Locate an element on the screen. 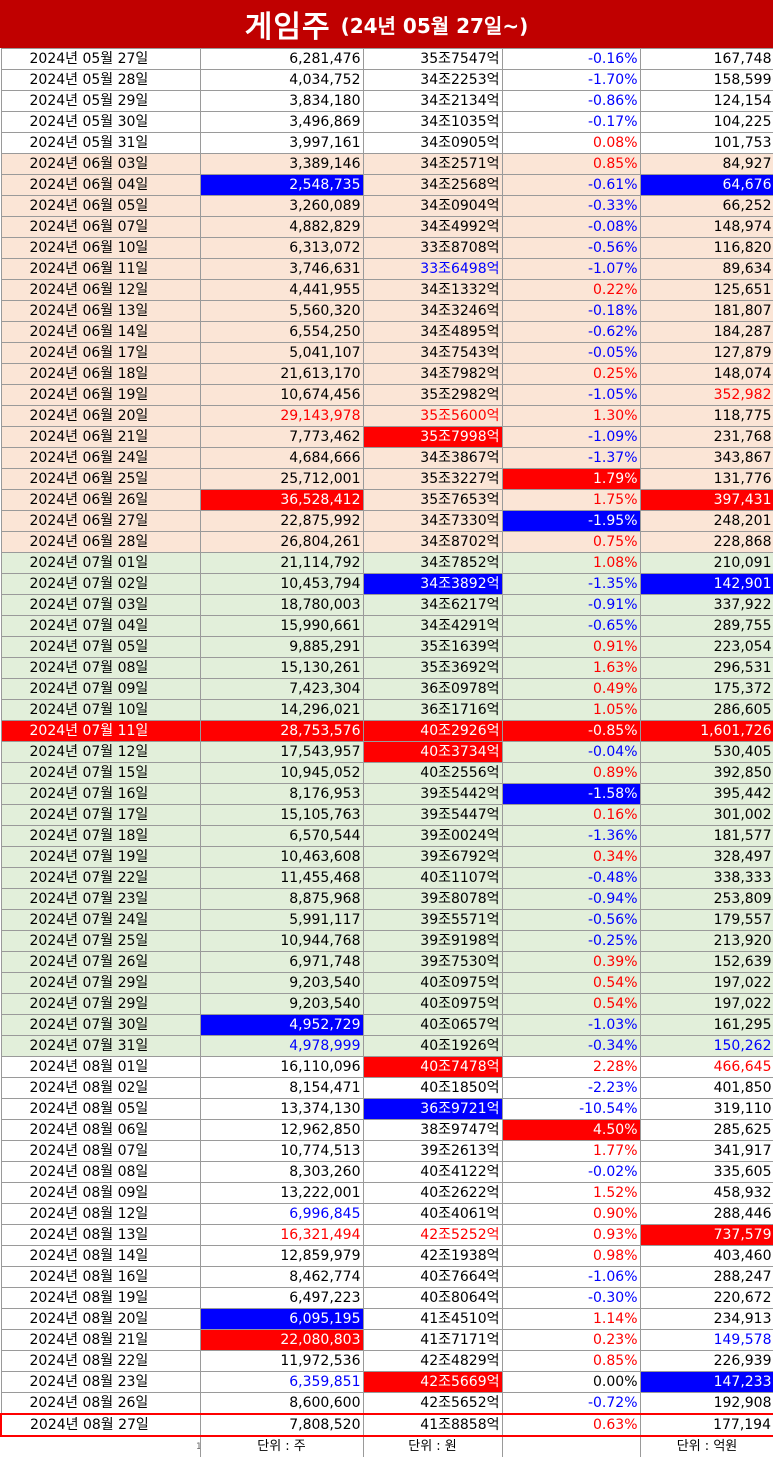 Image resolution: width=773 pixels, height=1479 pixels. change-cell: 0.34% is located at coordinates (571, 857).